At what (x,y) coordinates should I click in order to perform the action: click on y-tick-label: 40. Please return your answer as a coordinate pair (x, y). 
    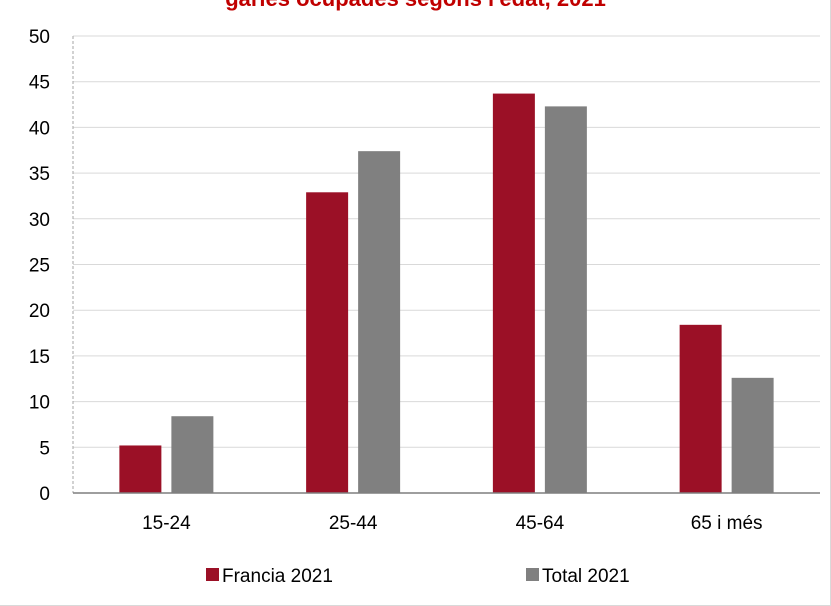
    Looking at the image, I should click on (39, 128).